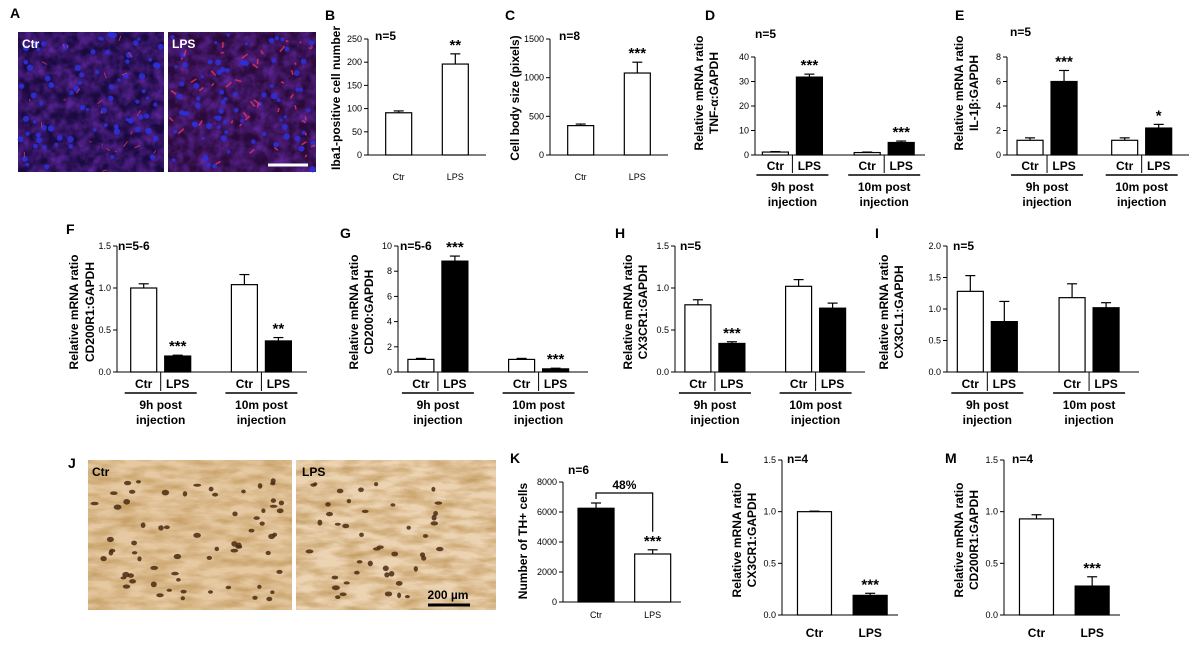 The image size is (1200, 649). What do you see at coordinates (134, 246) in the screenshot?
I see `n-label: n=5-6` at bounding box center [134, 246].